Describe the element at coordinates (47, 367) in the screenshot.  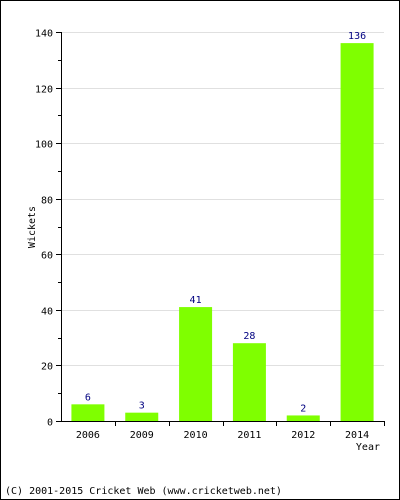
I see `y-tick-label: 20` at that location.